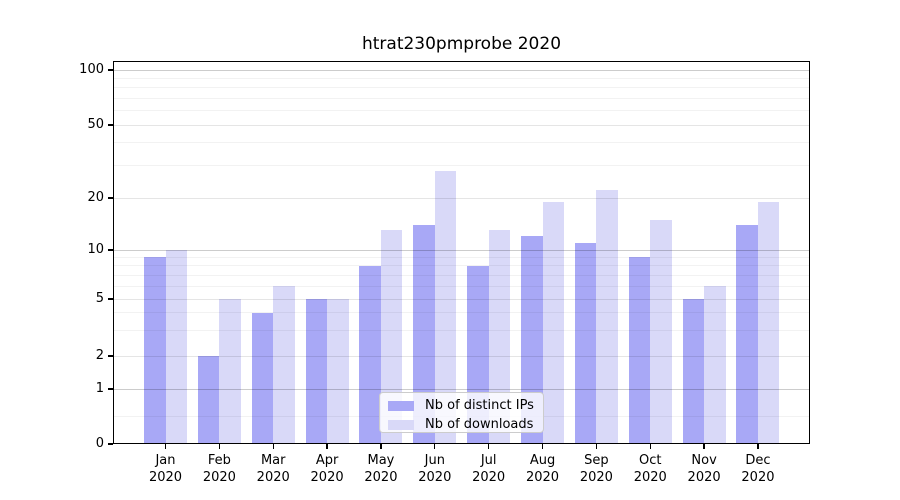 The width and height of the screenshot is (900, 500). I want to click on legend-label-downloads: Nb of downloads, so click(479, 424).